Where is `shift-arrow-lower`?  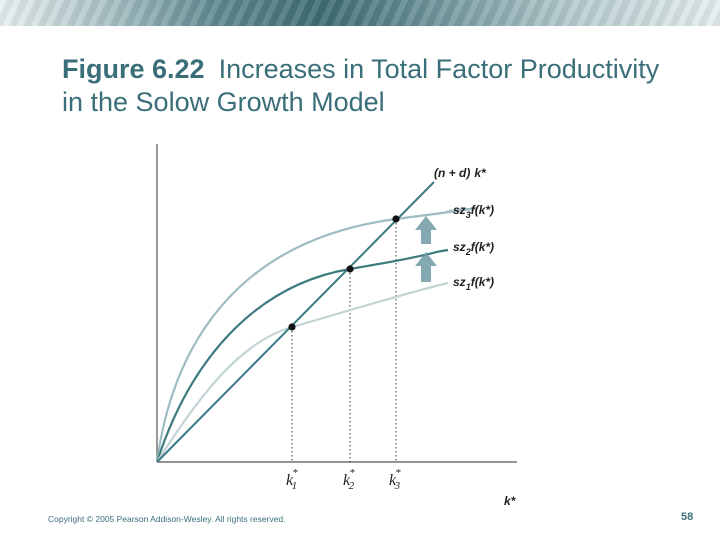 shift-arrow-lower is located at coordinates (426, 267).